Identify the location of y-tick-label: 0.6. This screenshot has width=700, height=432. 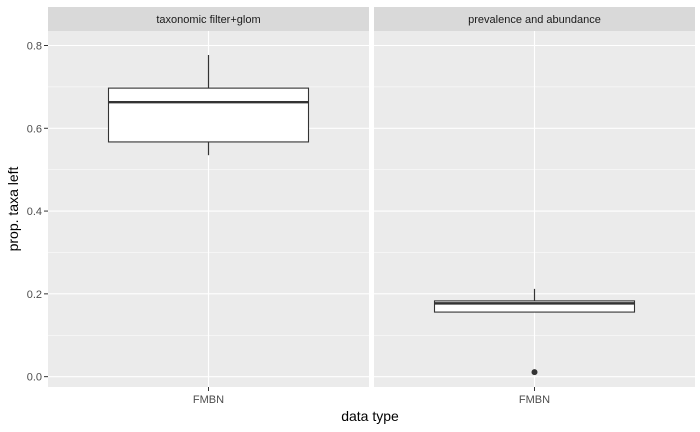
(34, 129).